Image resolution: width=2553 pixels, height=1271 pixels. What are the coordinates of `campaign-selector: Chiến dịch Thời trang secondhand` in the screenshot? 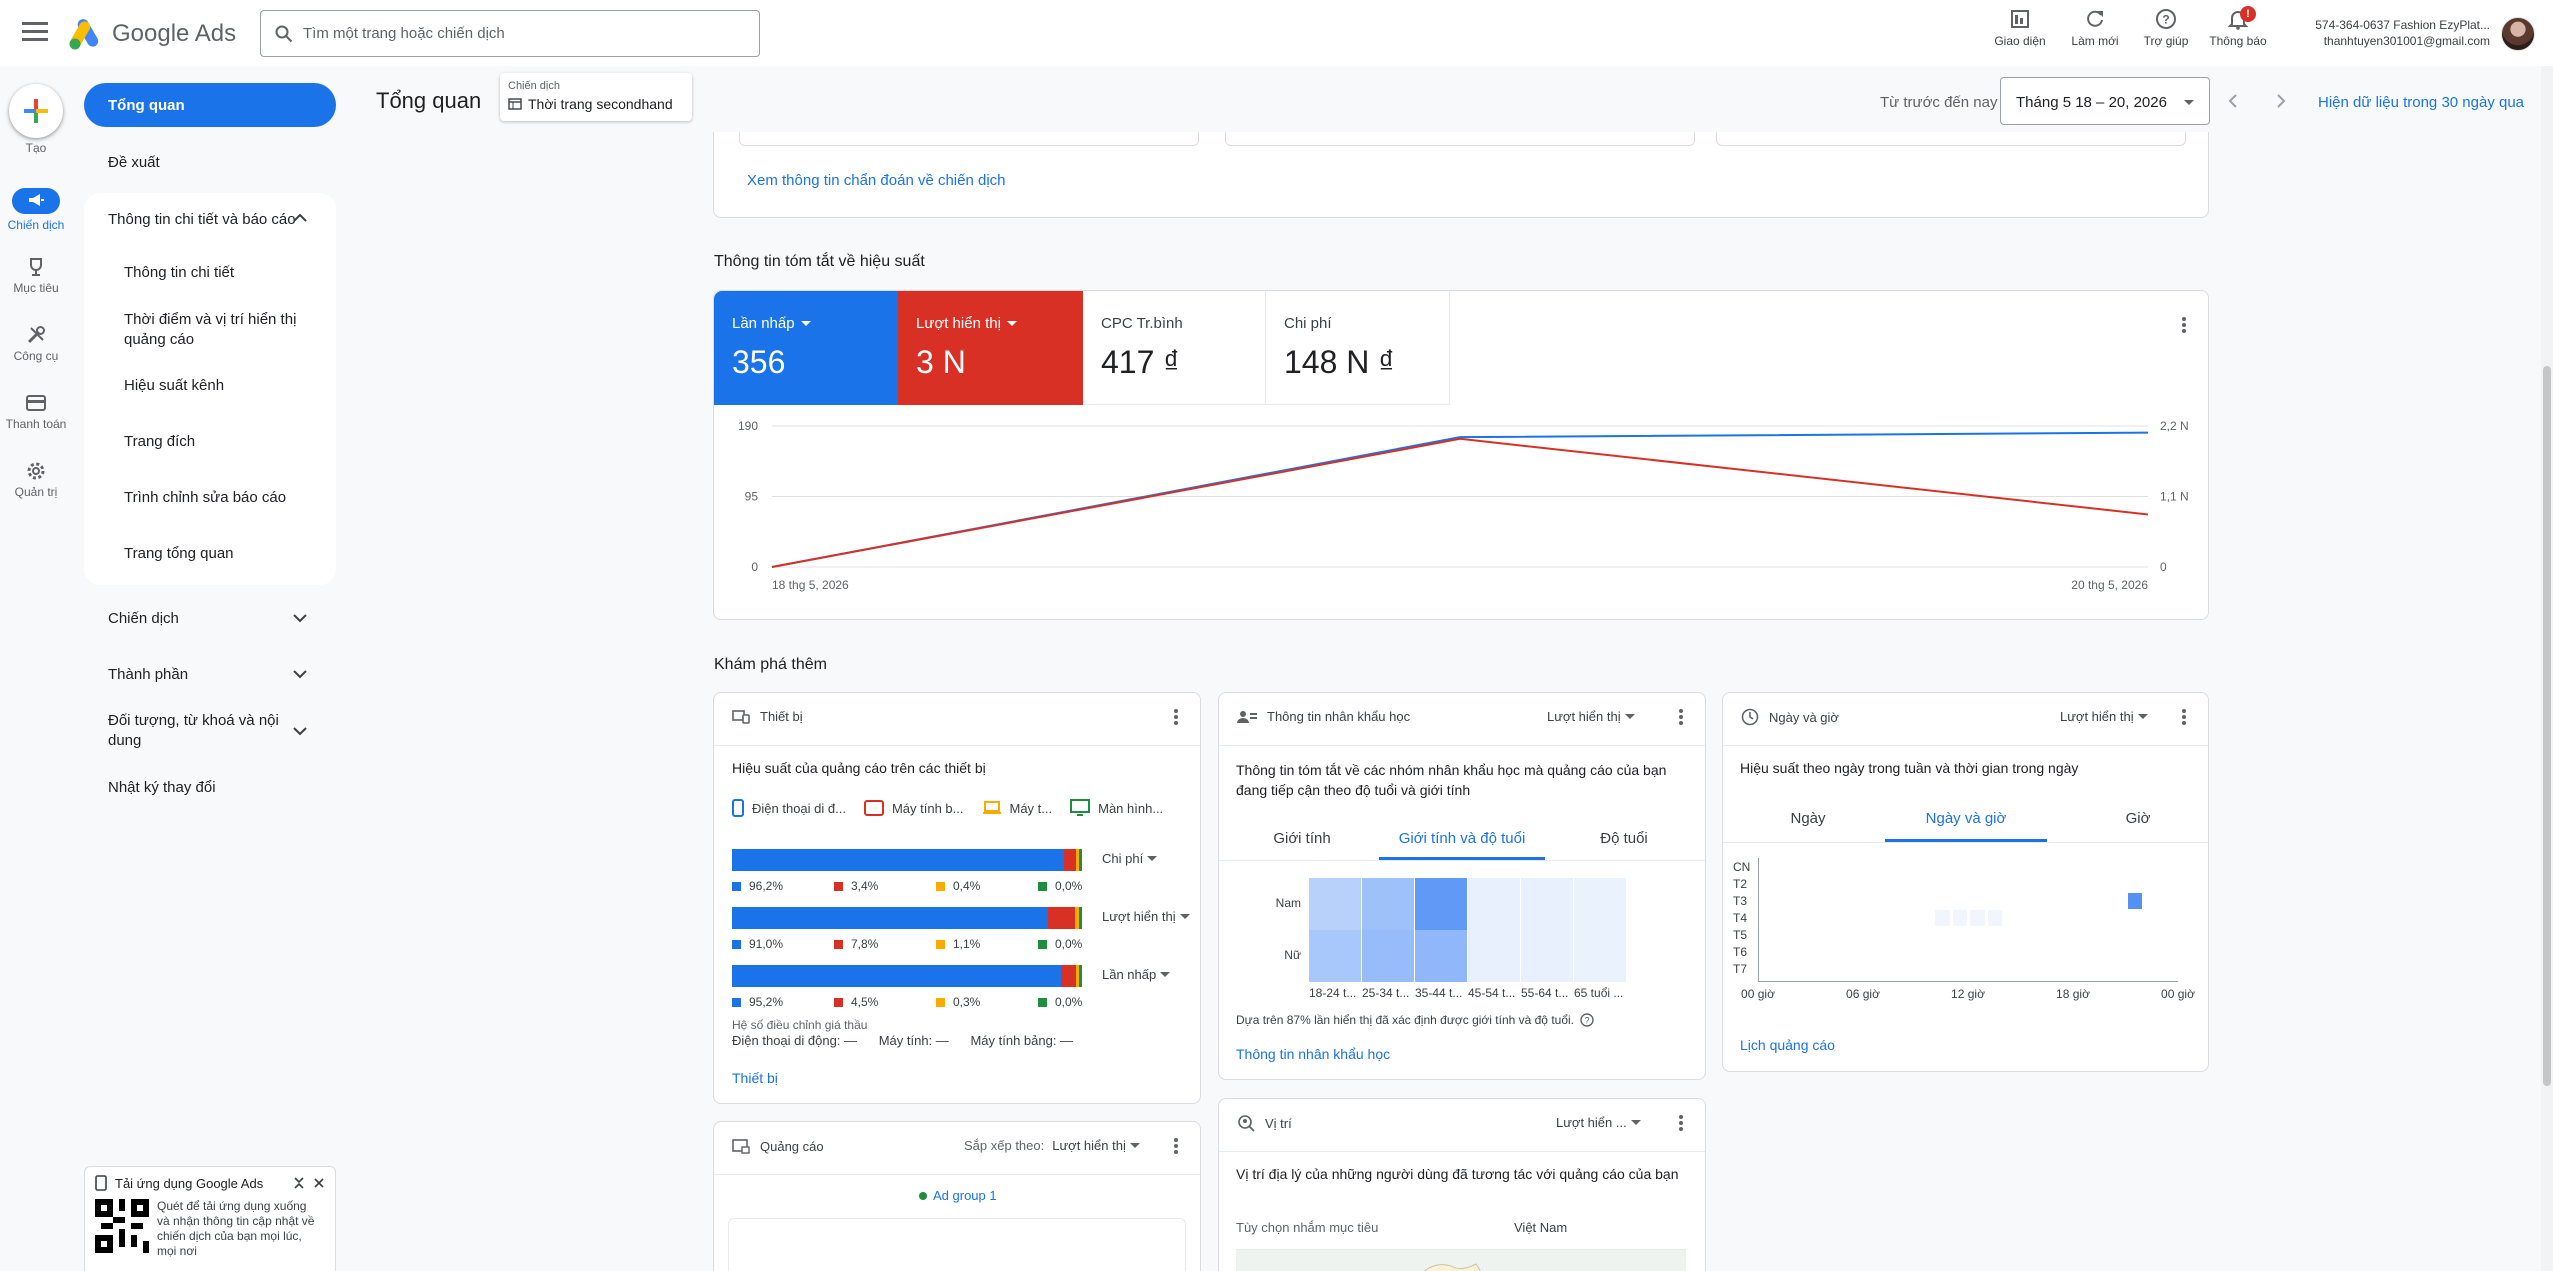 It's located at (596, 97).